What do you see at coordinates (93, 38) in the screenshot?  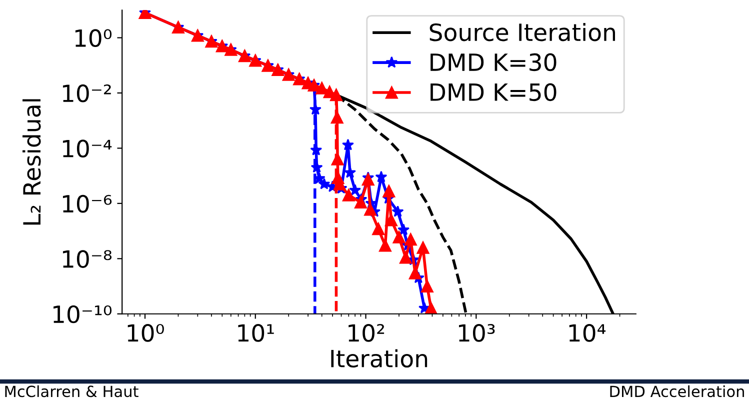 I see `y-tick-label: 10⁰` at bounding box center [93, 38].